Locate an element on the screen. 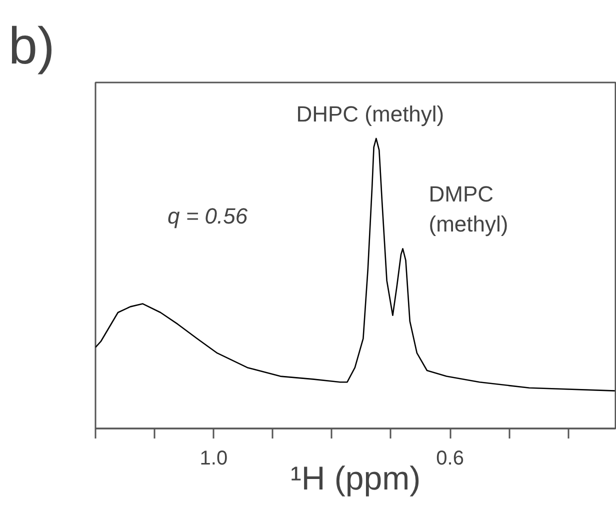 Image resolution: width=616 pixels, height=523 pixels. annotation: DMPC (methyl) is located at coordinates (468, 209).